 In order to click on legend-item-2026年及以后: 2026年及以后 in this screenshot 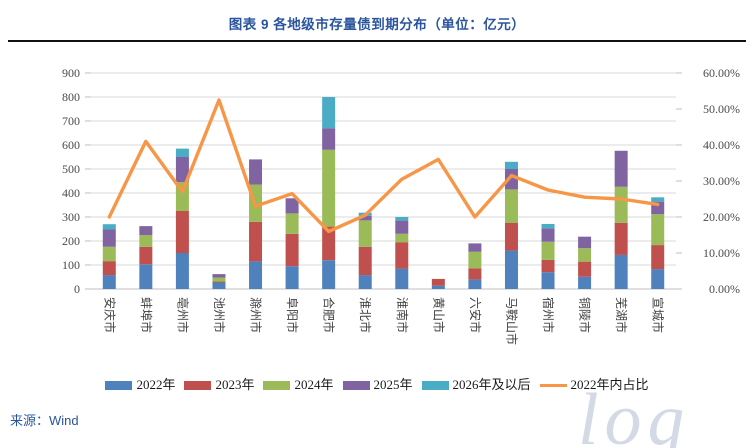, I will do `click(476, 385)`.